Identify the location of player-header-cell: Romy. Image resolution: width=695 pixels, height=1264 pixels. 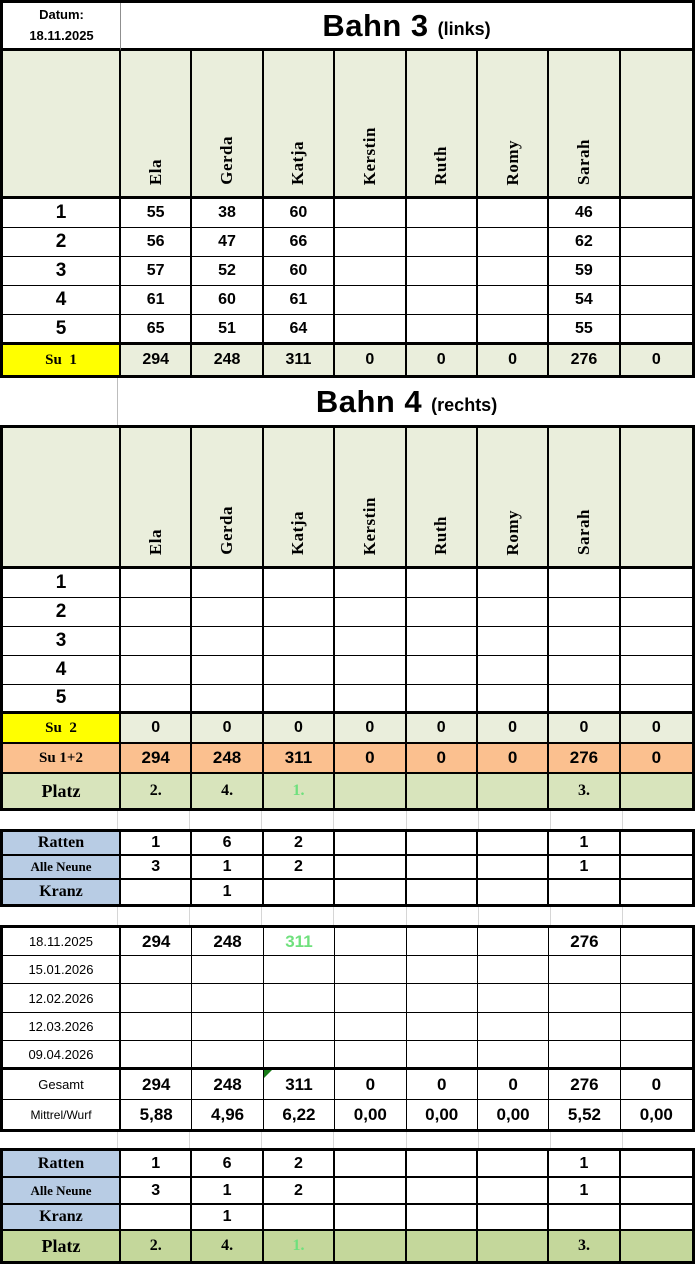
(513, 498).